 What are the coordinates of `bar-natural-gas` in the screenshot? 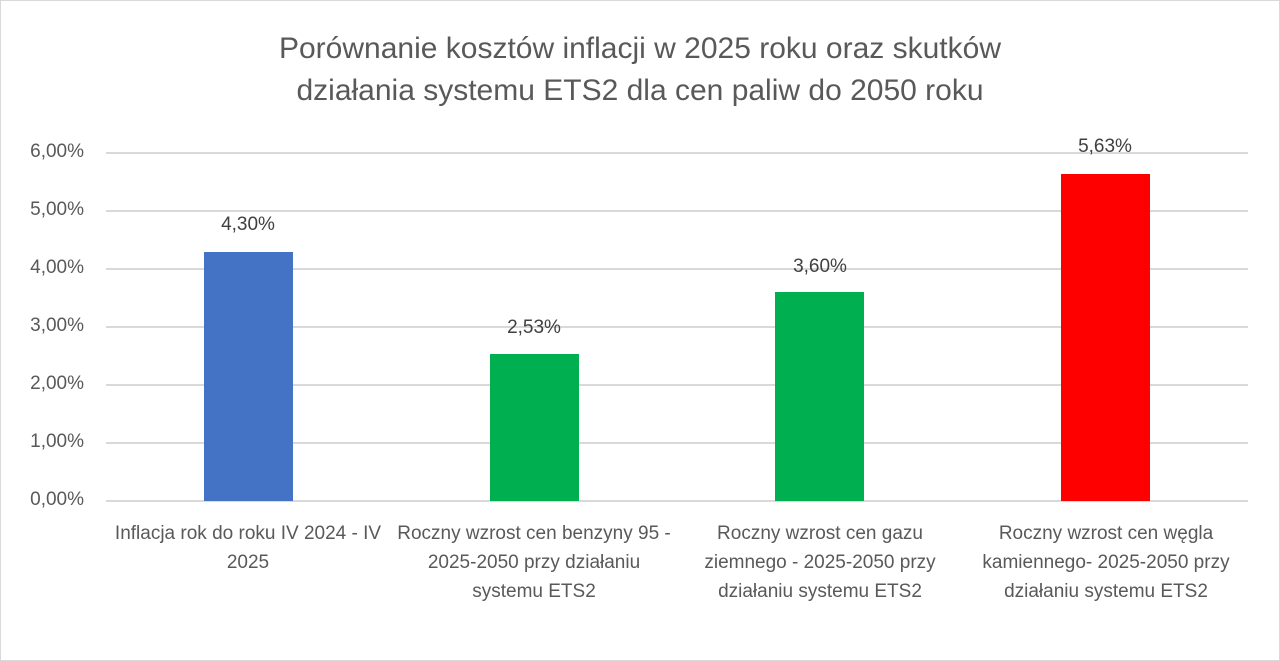 It's located at (819, 396).